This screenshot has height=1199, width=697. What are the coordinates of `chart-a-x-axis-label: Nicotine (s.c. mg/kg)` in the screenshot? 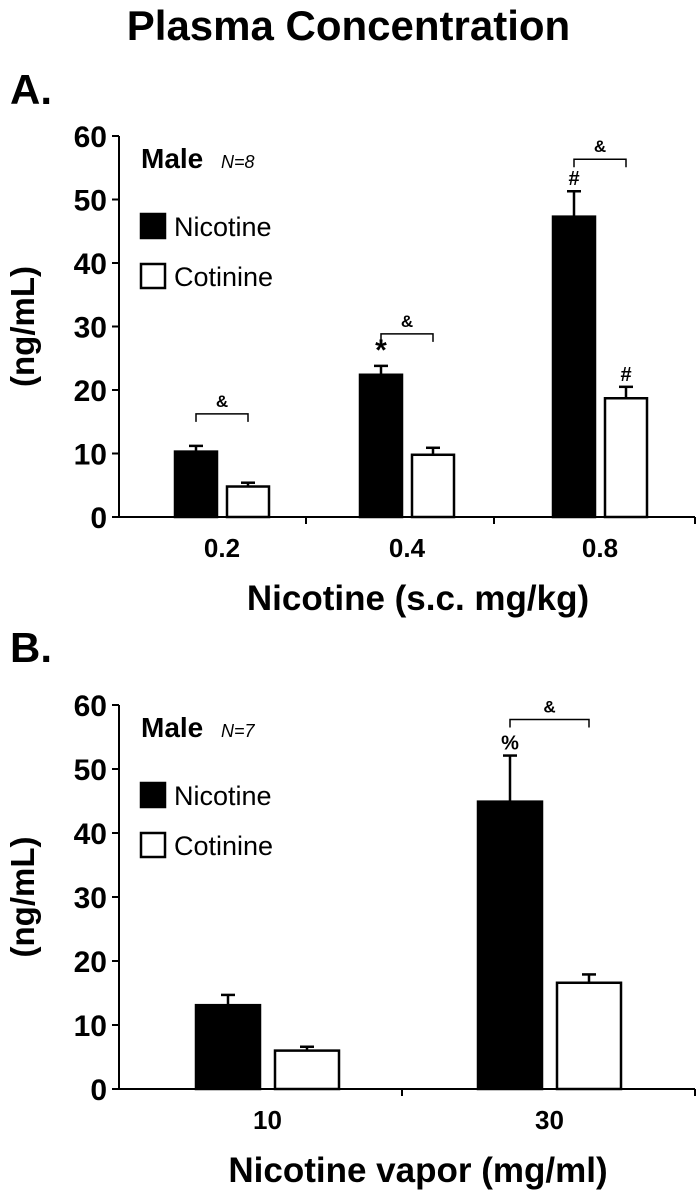 It's located at (418, 598).